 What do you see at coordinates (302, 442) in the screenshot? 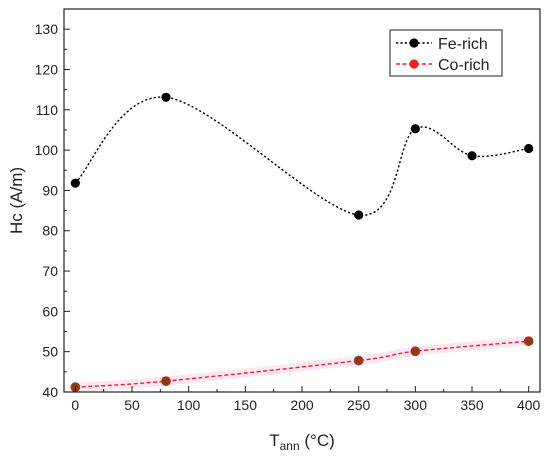
I see `x-axis-title: Tann (°C)` at bounding box center [302, 442].